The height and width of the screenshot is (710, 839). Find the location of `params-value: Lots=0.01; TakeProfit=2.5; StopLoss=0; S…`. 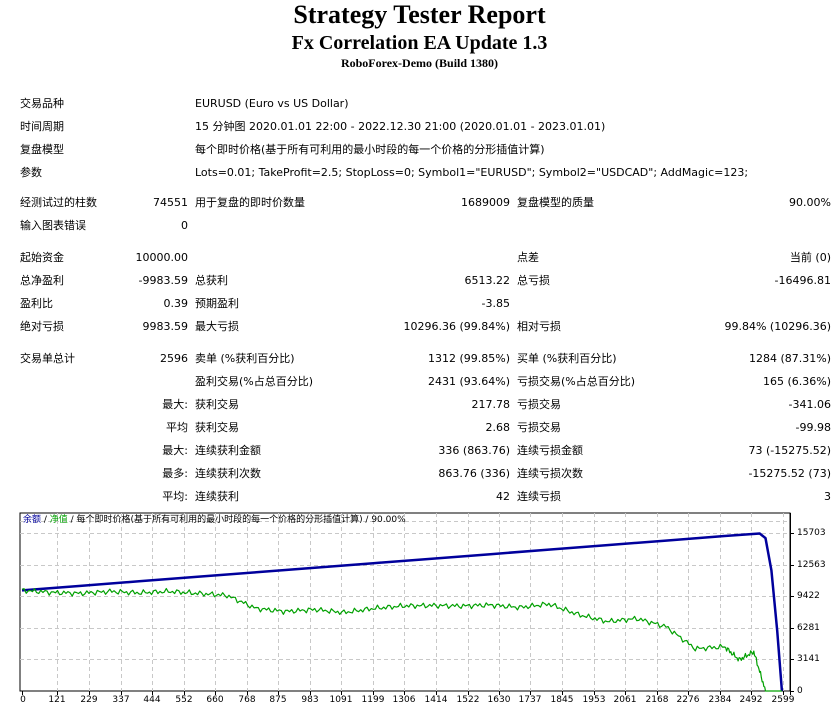

params-value: Lots=0.01; TakeProfit=2.5; StopLoss=0; S… is located at coordinates (472, 172).